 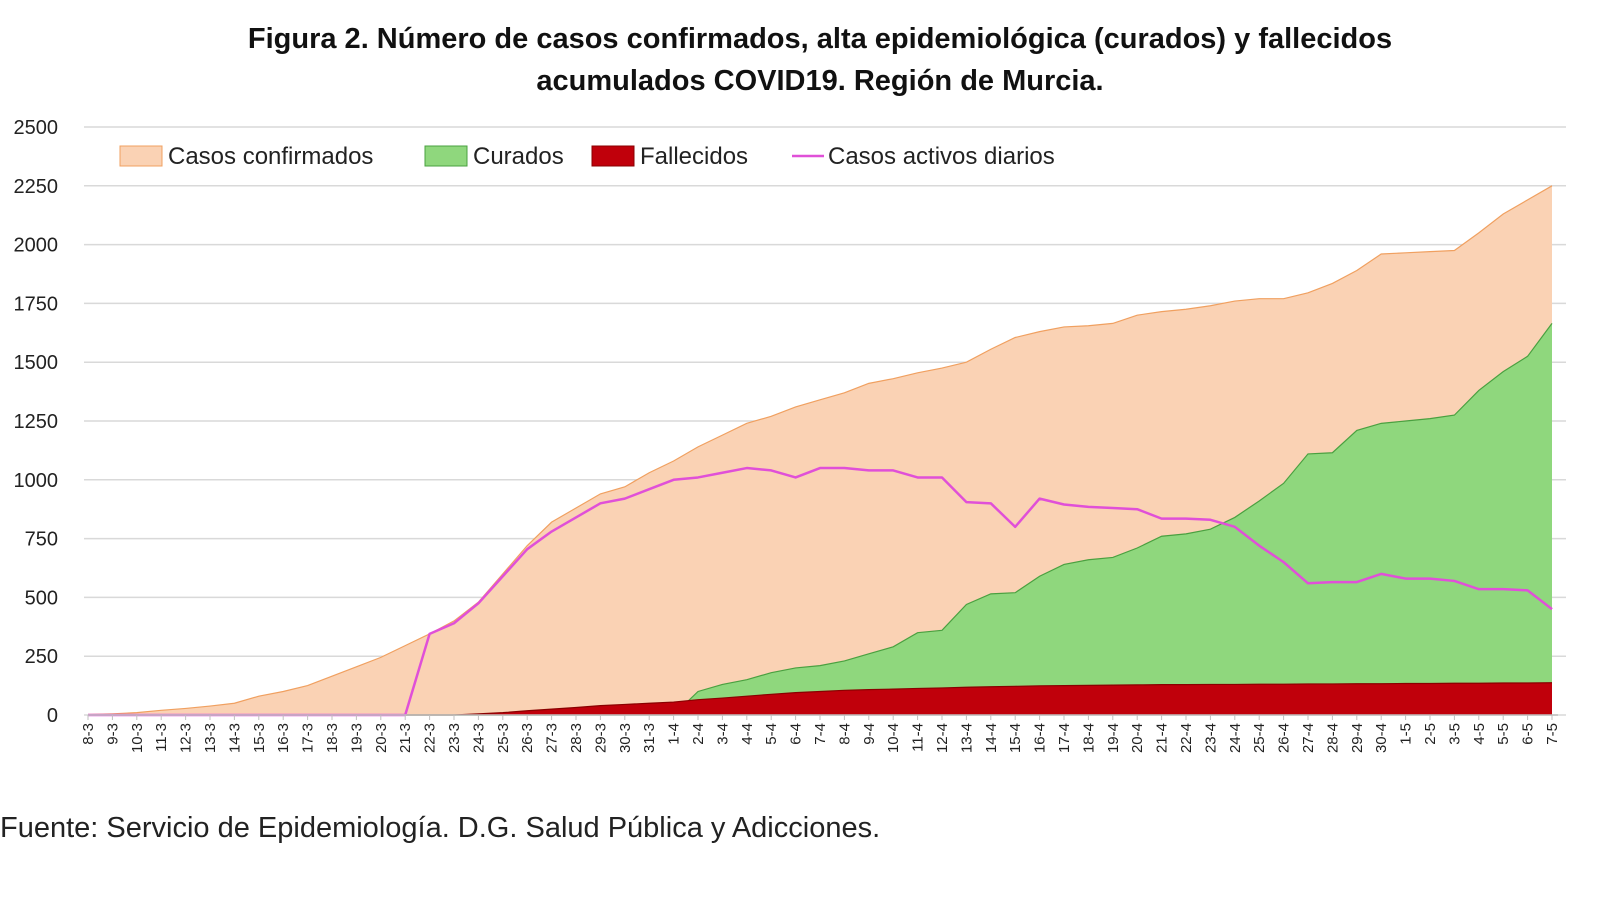 What do you see at coordinates (478, 738) in the screenshot?
I see `x-tick-label: 24-3` at bounding box center [478, 738].